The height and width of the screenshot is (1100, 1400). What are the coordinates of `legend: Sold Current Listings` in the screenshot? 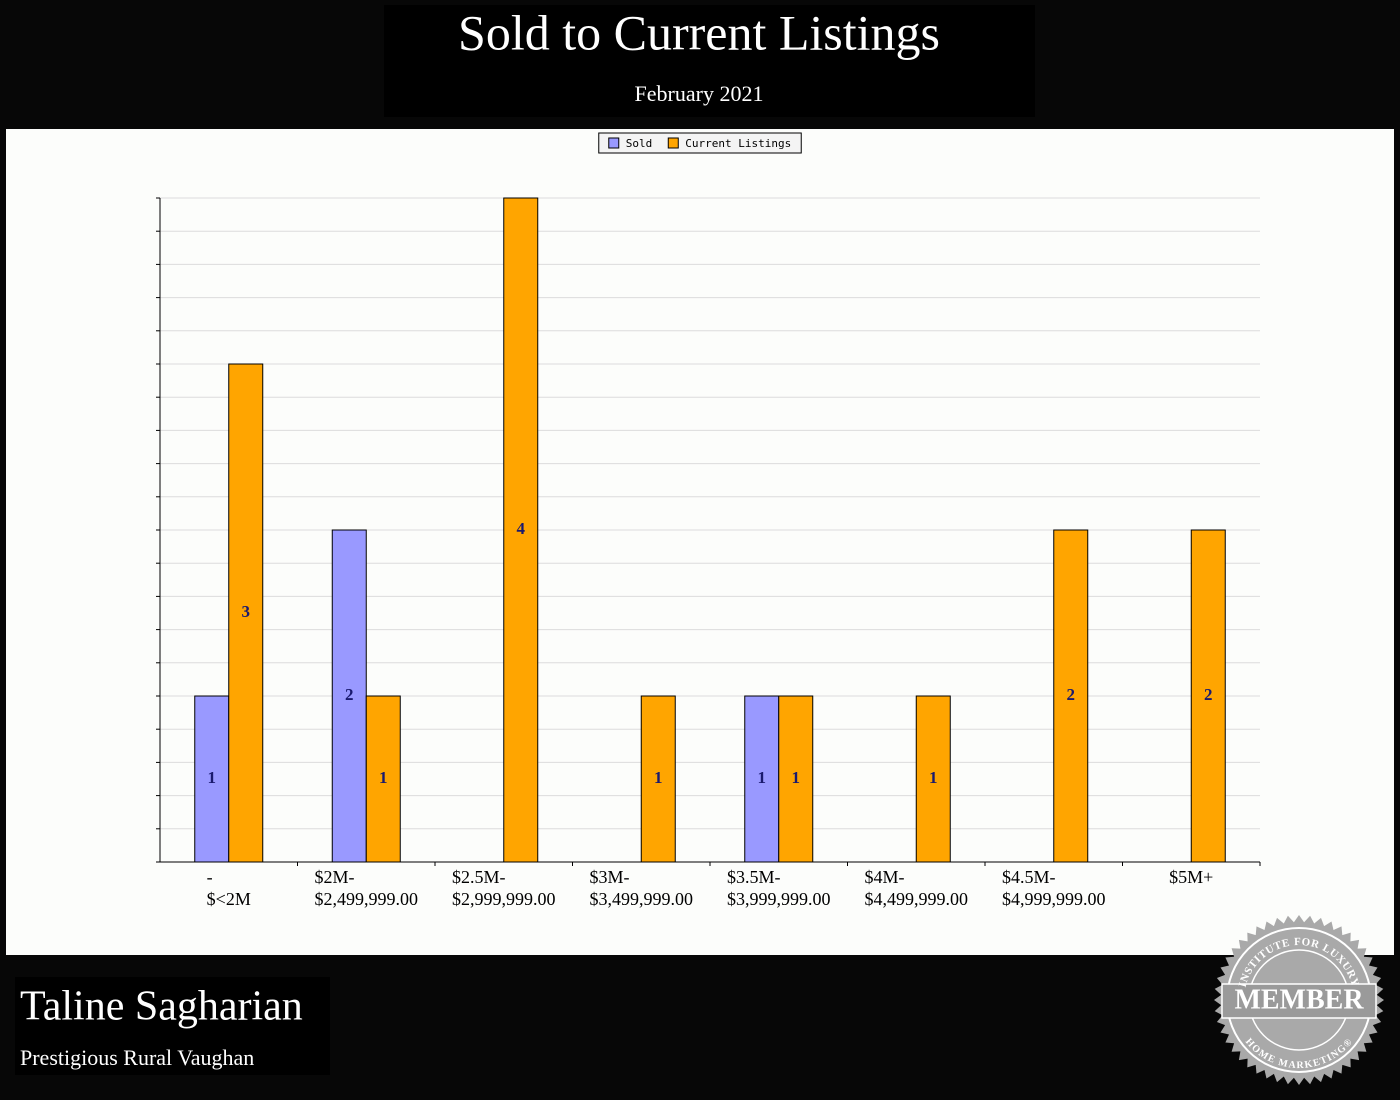 It's located at (700, 143).